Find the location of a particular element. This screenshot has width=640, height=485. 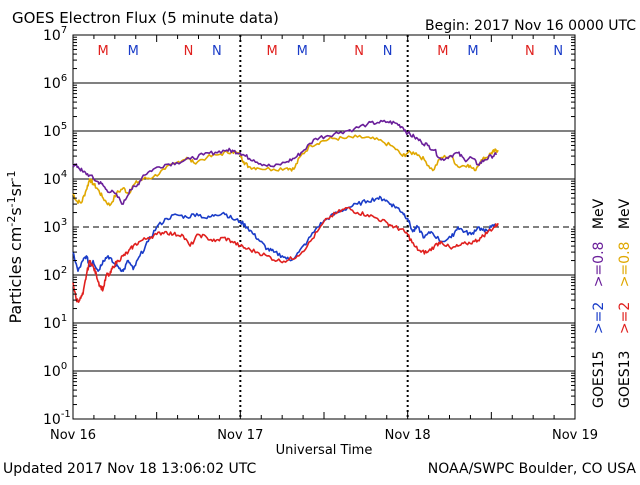

y-axis-title: Particles cm-2s-1sr-1 is located at coordinates (15, 246).